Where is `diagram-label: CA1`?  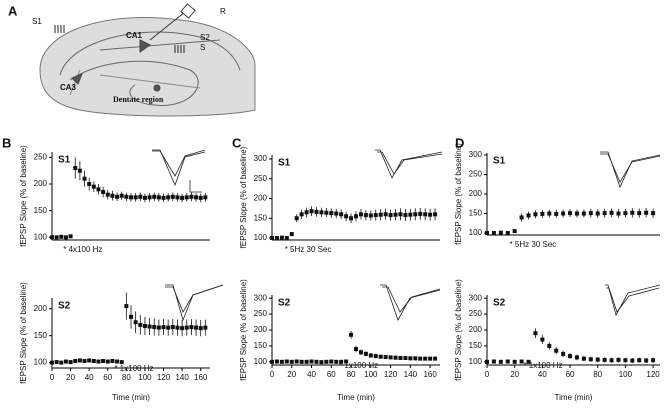 diagram-label: CA1 is located at coordinates (134, 35).